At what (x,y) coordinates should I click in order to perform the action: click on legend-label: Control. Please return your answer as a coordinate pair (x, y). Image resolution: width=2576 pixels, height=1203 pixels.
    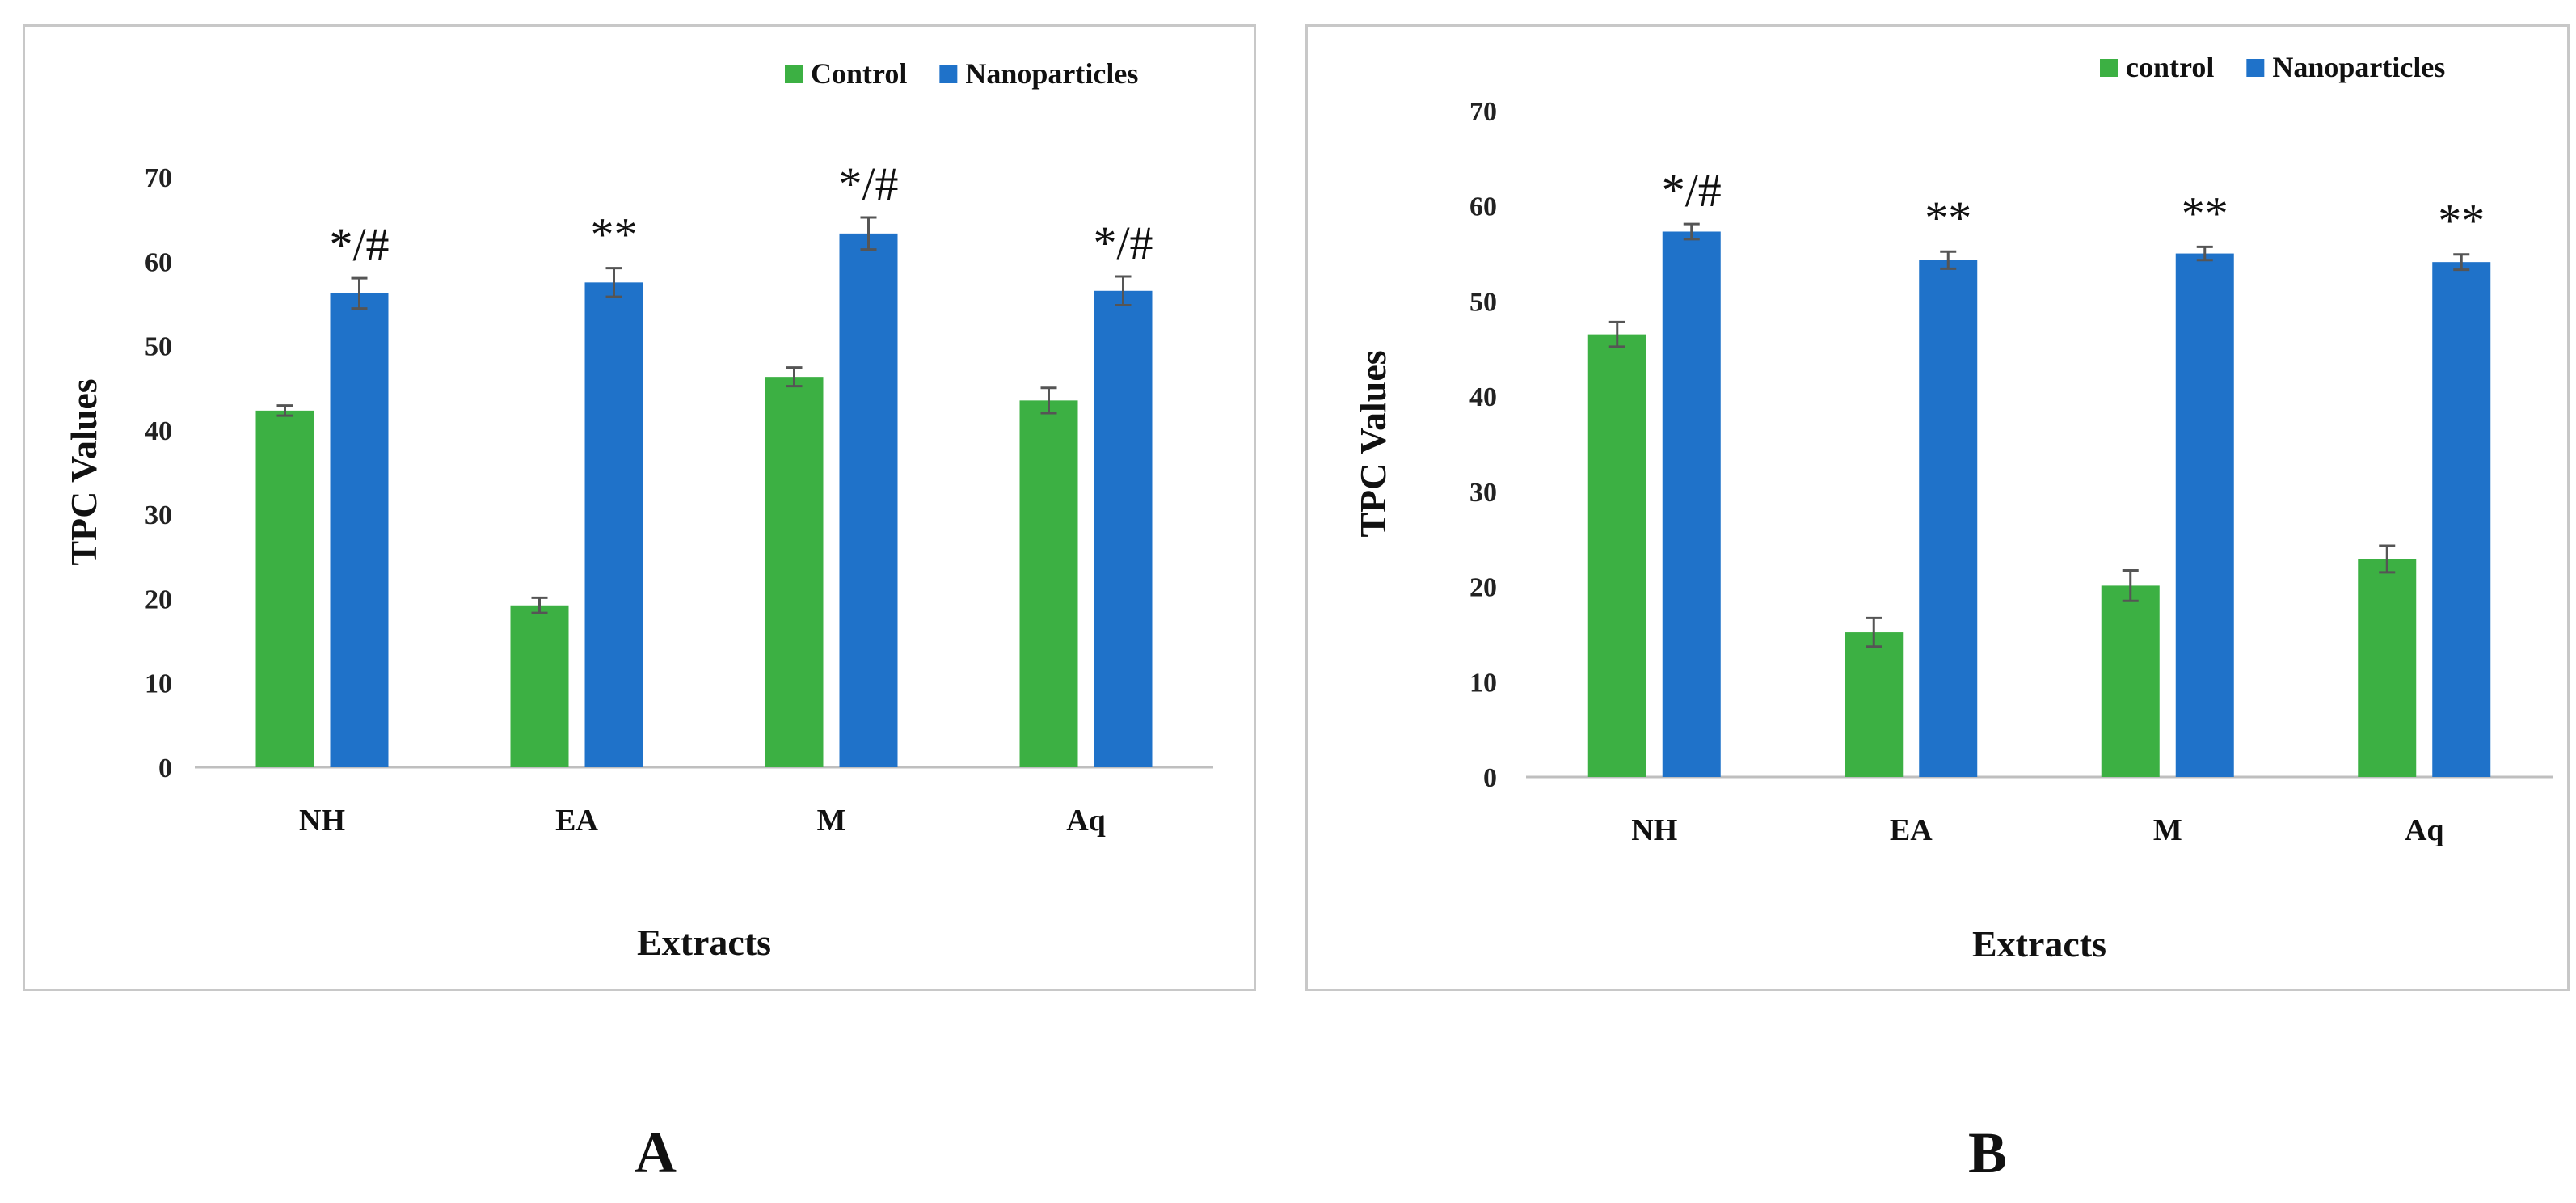
    Looking at the image, I should click on (859, 73).